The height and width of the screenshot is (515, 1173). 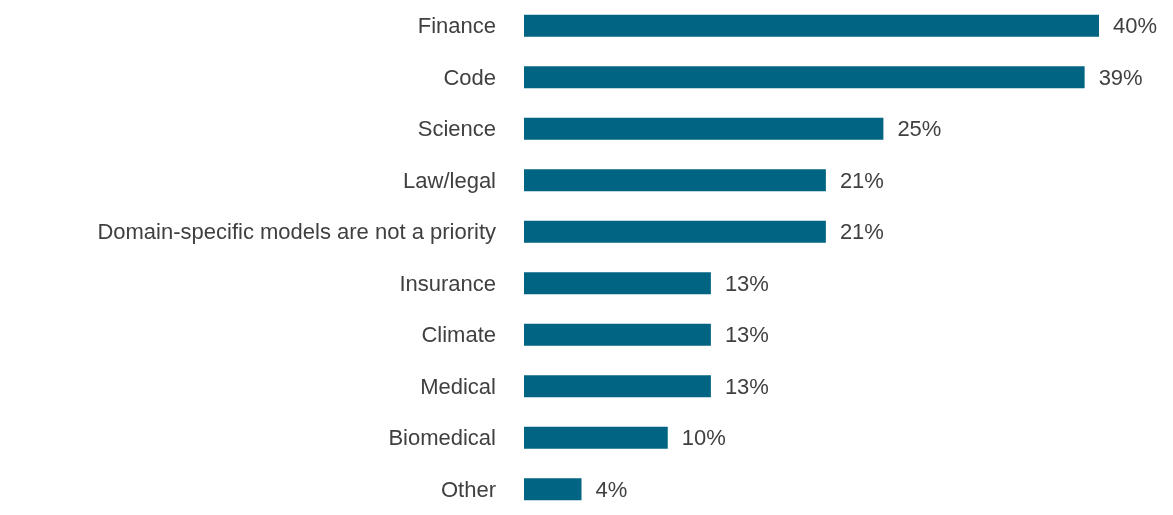 What do you see at coordinates (1120, 77) in the screenshot?
I see `data-label: 39%` at bounding box center [1120, 77].